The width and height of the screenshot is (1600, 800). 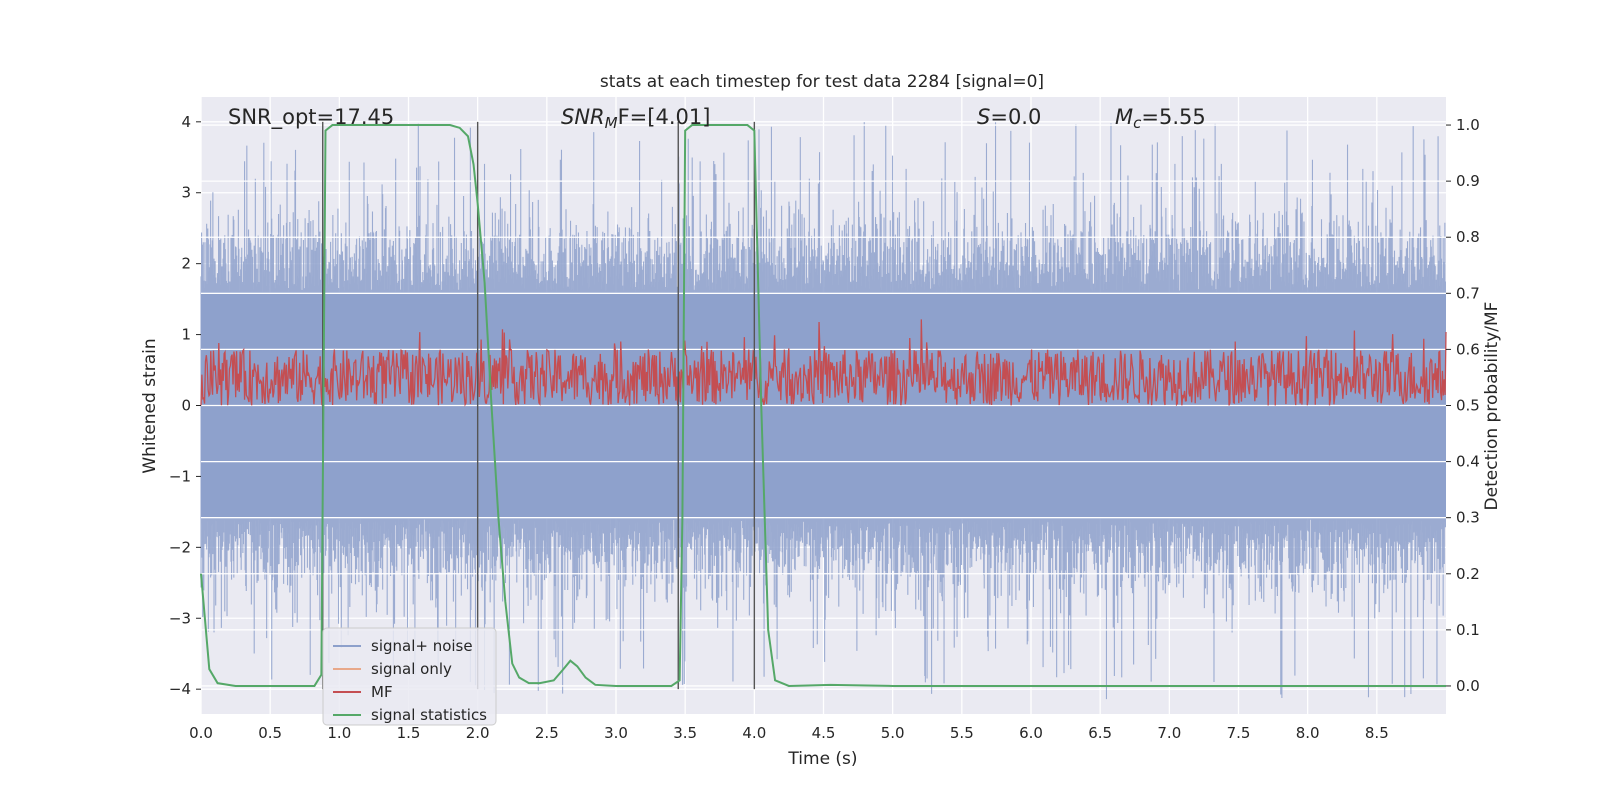 I want to click on y-left-tick-label-2: −2, so click(x=180, y=547).